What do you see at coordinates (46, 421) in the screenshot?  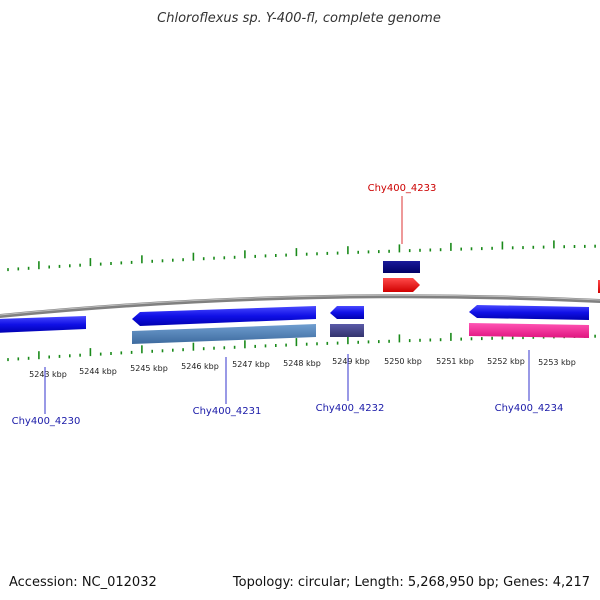 I see `gene-label-chy400-4230: Chy400_4230` at bounding box center [46, 421].